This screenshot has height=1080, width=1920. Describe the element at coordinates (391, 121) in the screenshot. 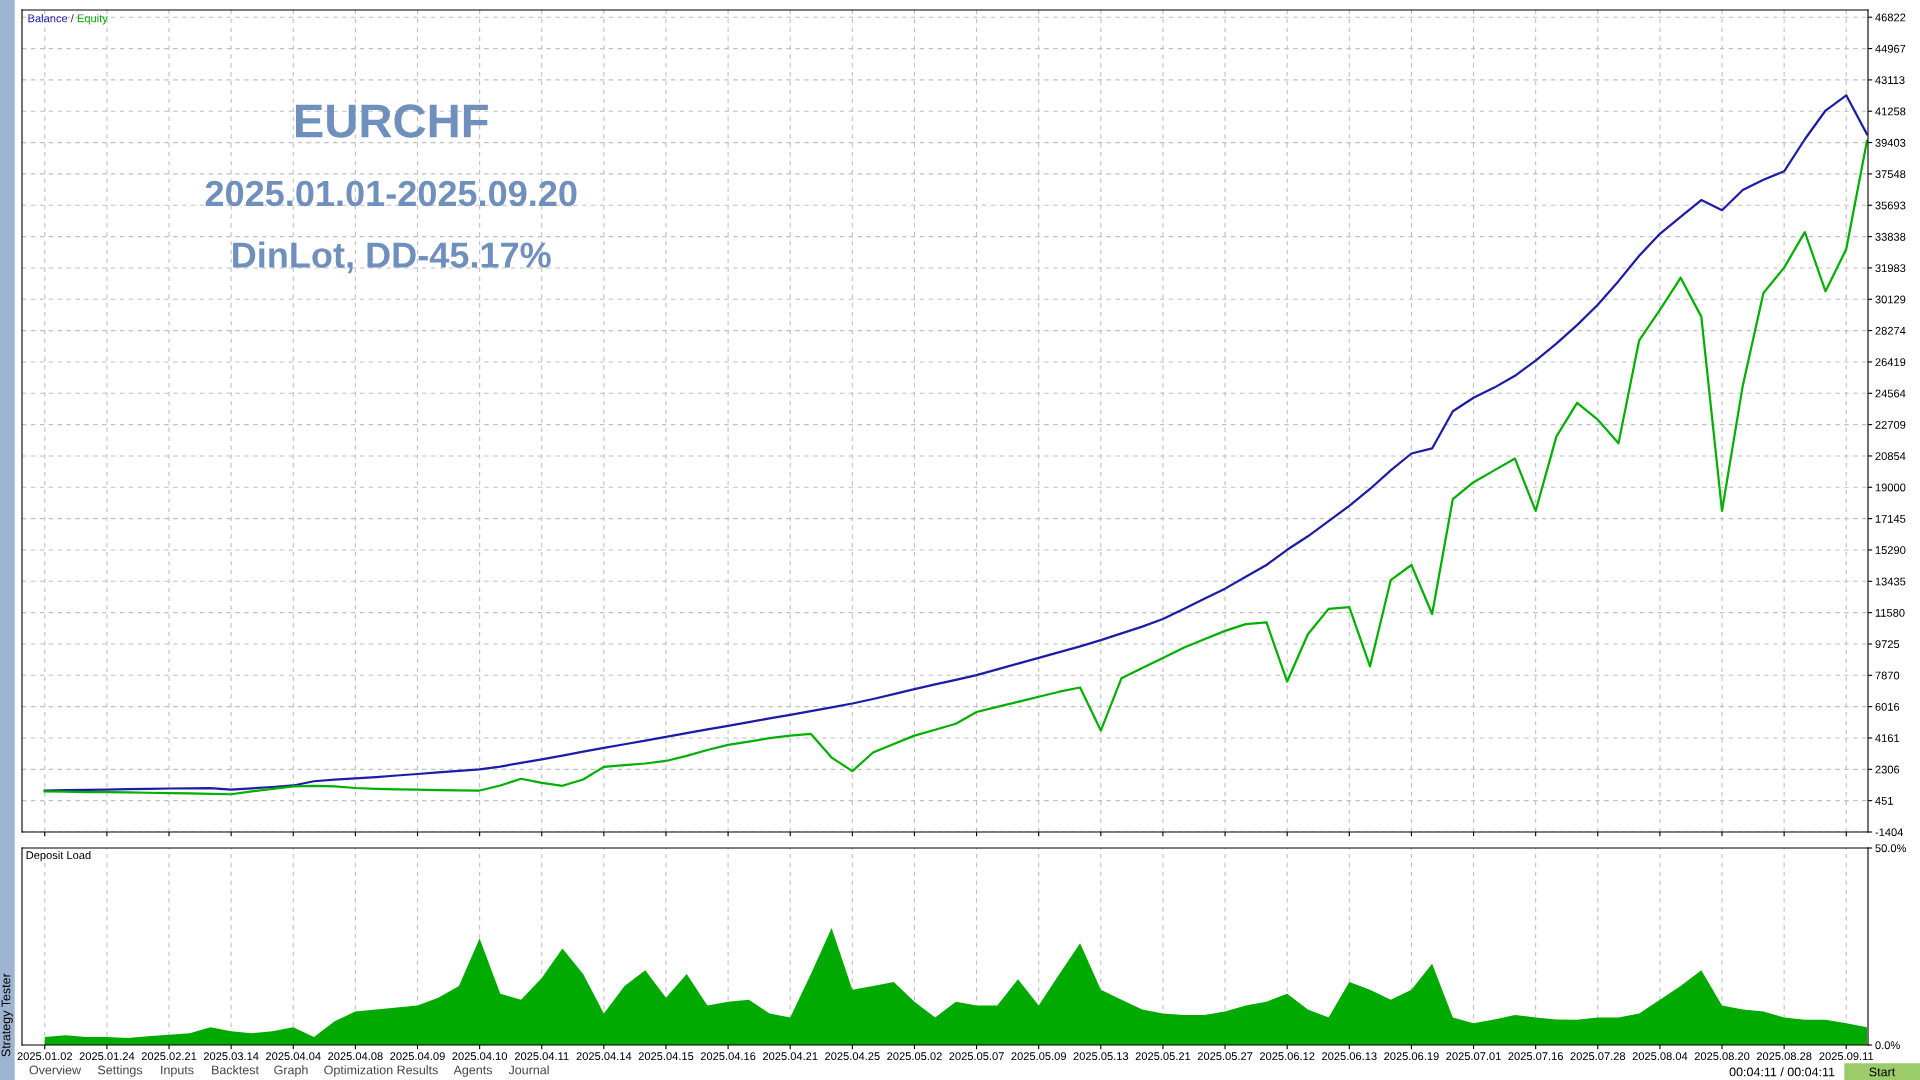

I see `annotation: EURCHF` at that location.